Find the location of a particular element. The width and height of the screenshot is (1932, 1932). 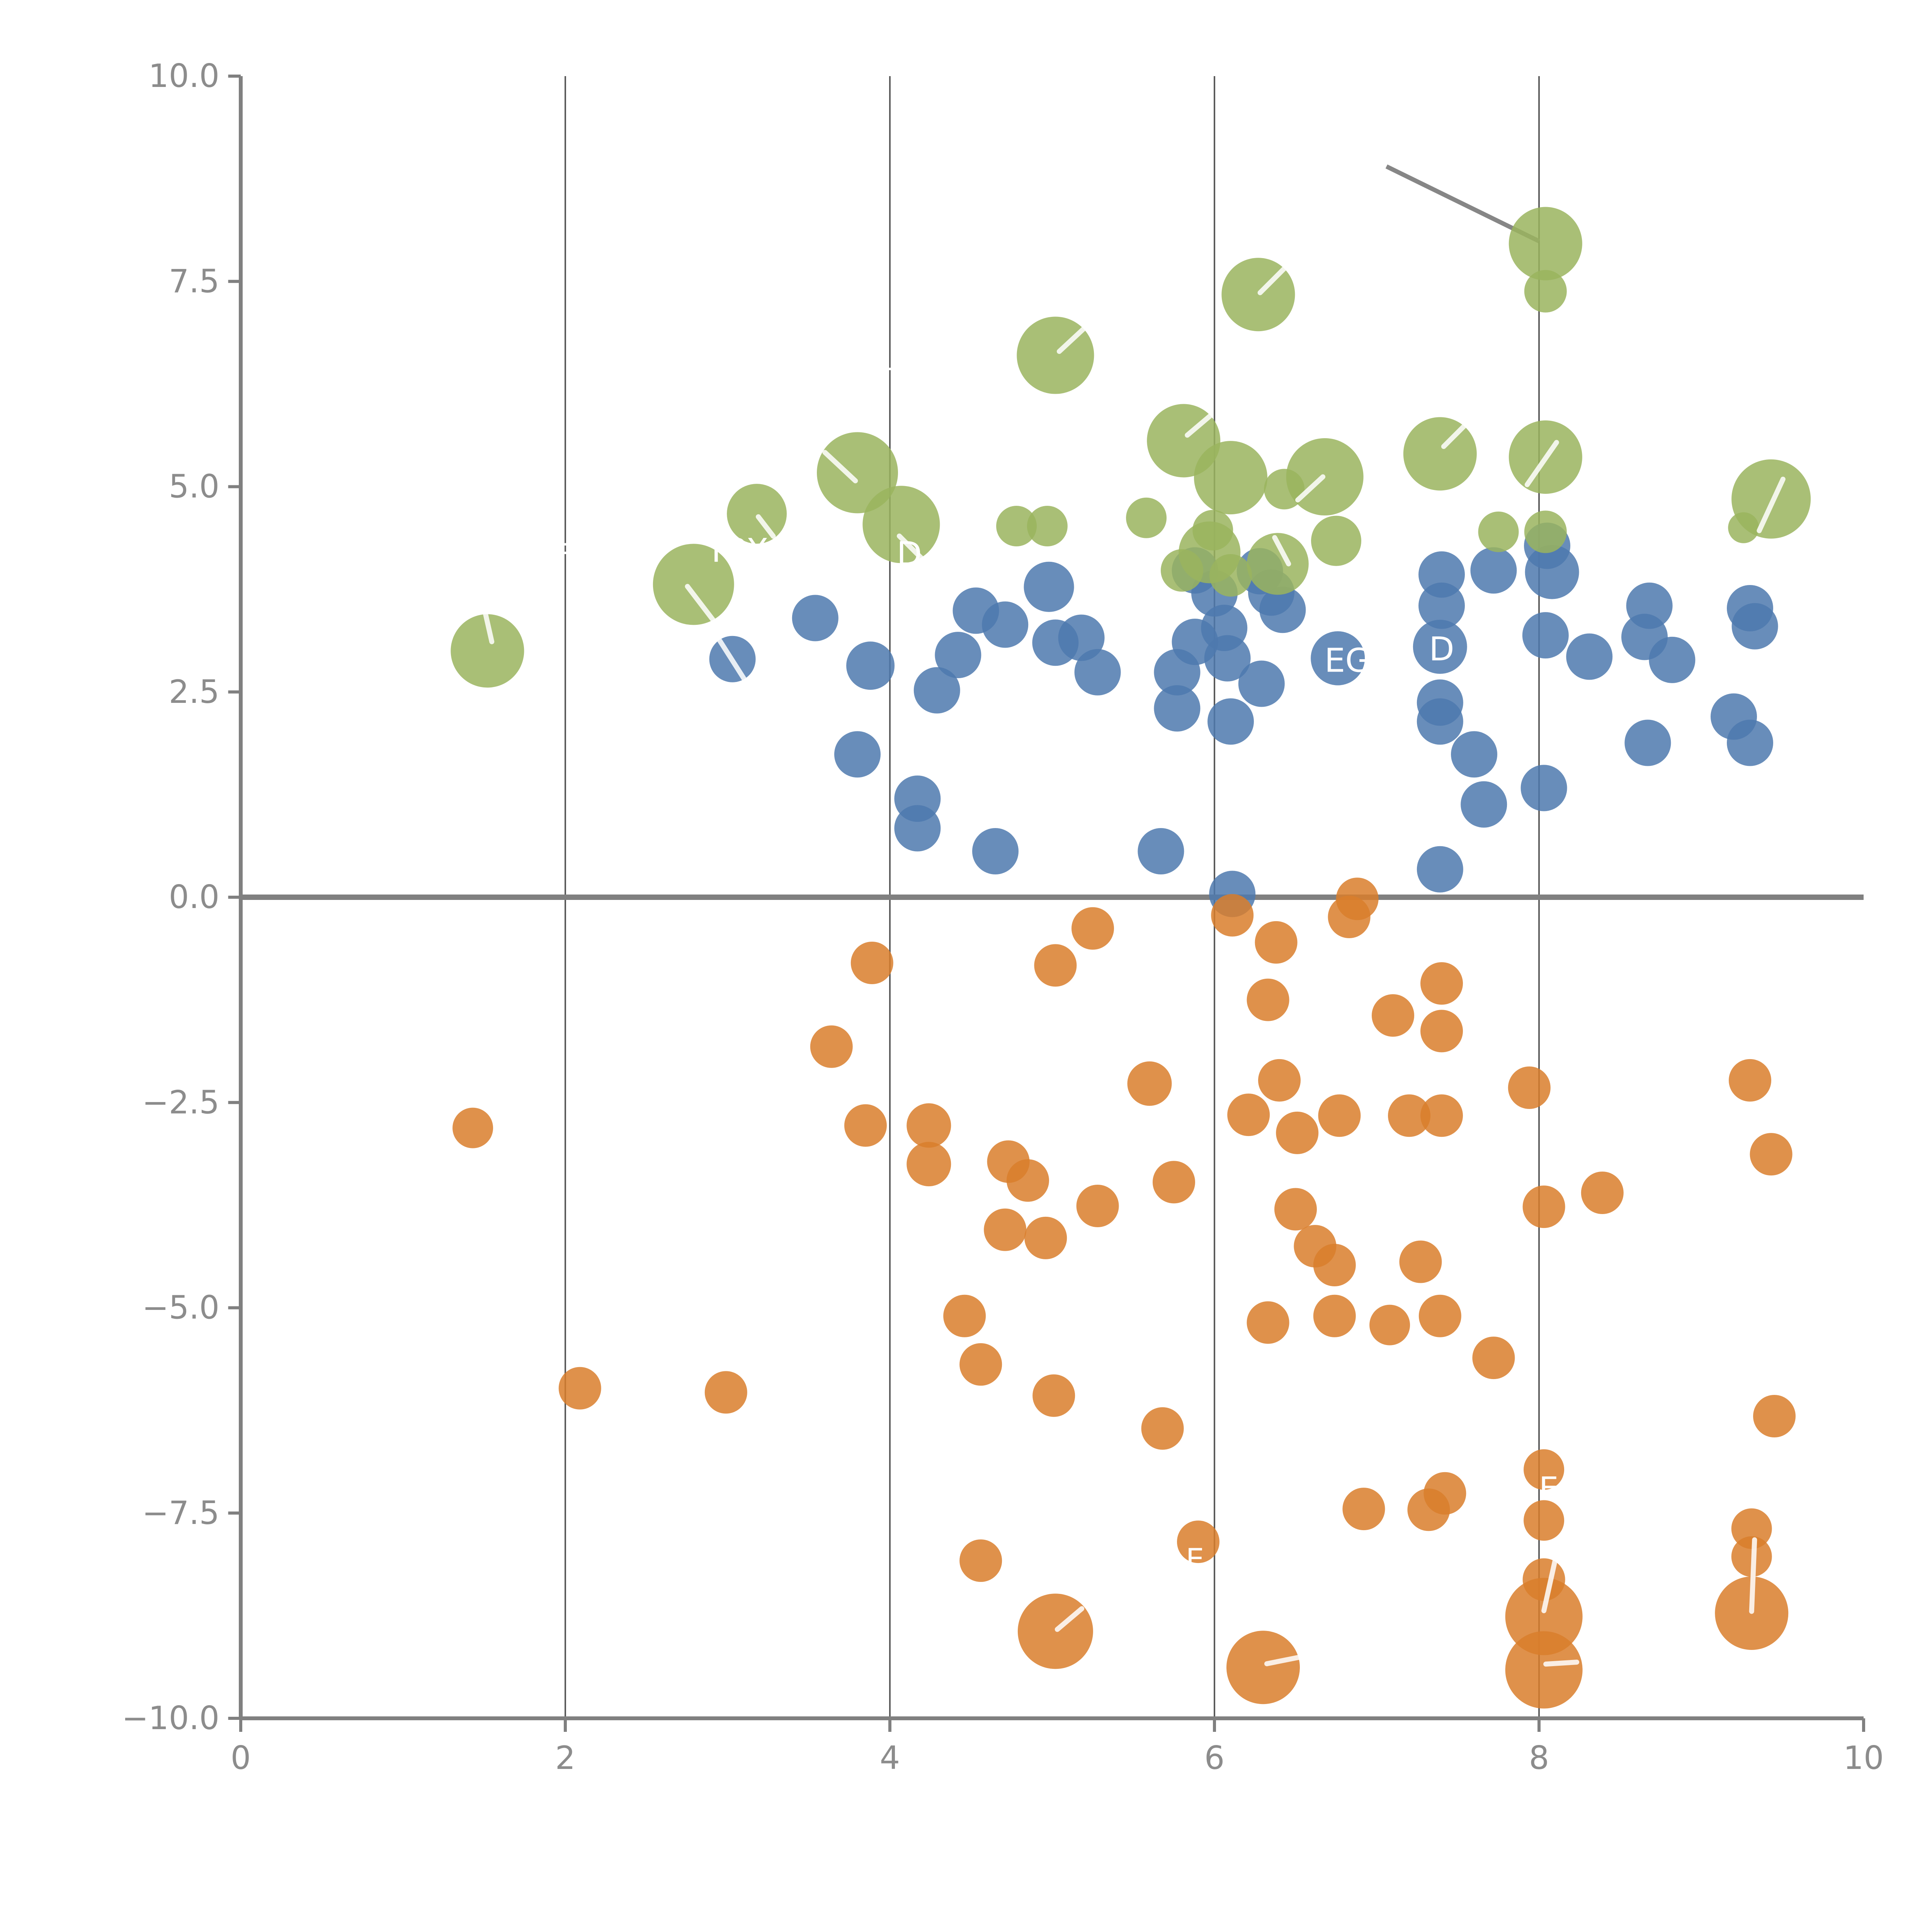

point-label-F: F is located at coordinates (564, 554).